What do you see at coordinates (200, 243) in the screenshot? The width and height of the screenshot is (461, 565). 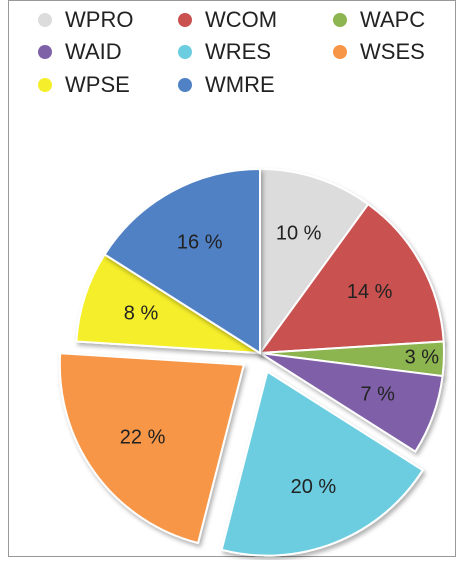 I see `slice-label: 16 %` at bounding box center [200, 243].